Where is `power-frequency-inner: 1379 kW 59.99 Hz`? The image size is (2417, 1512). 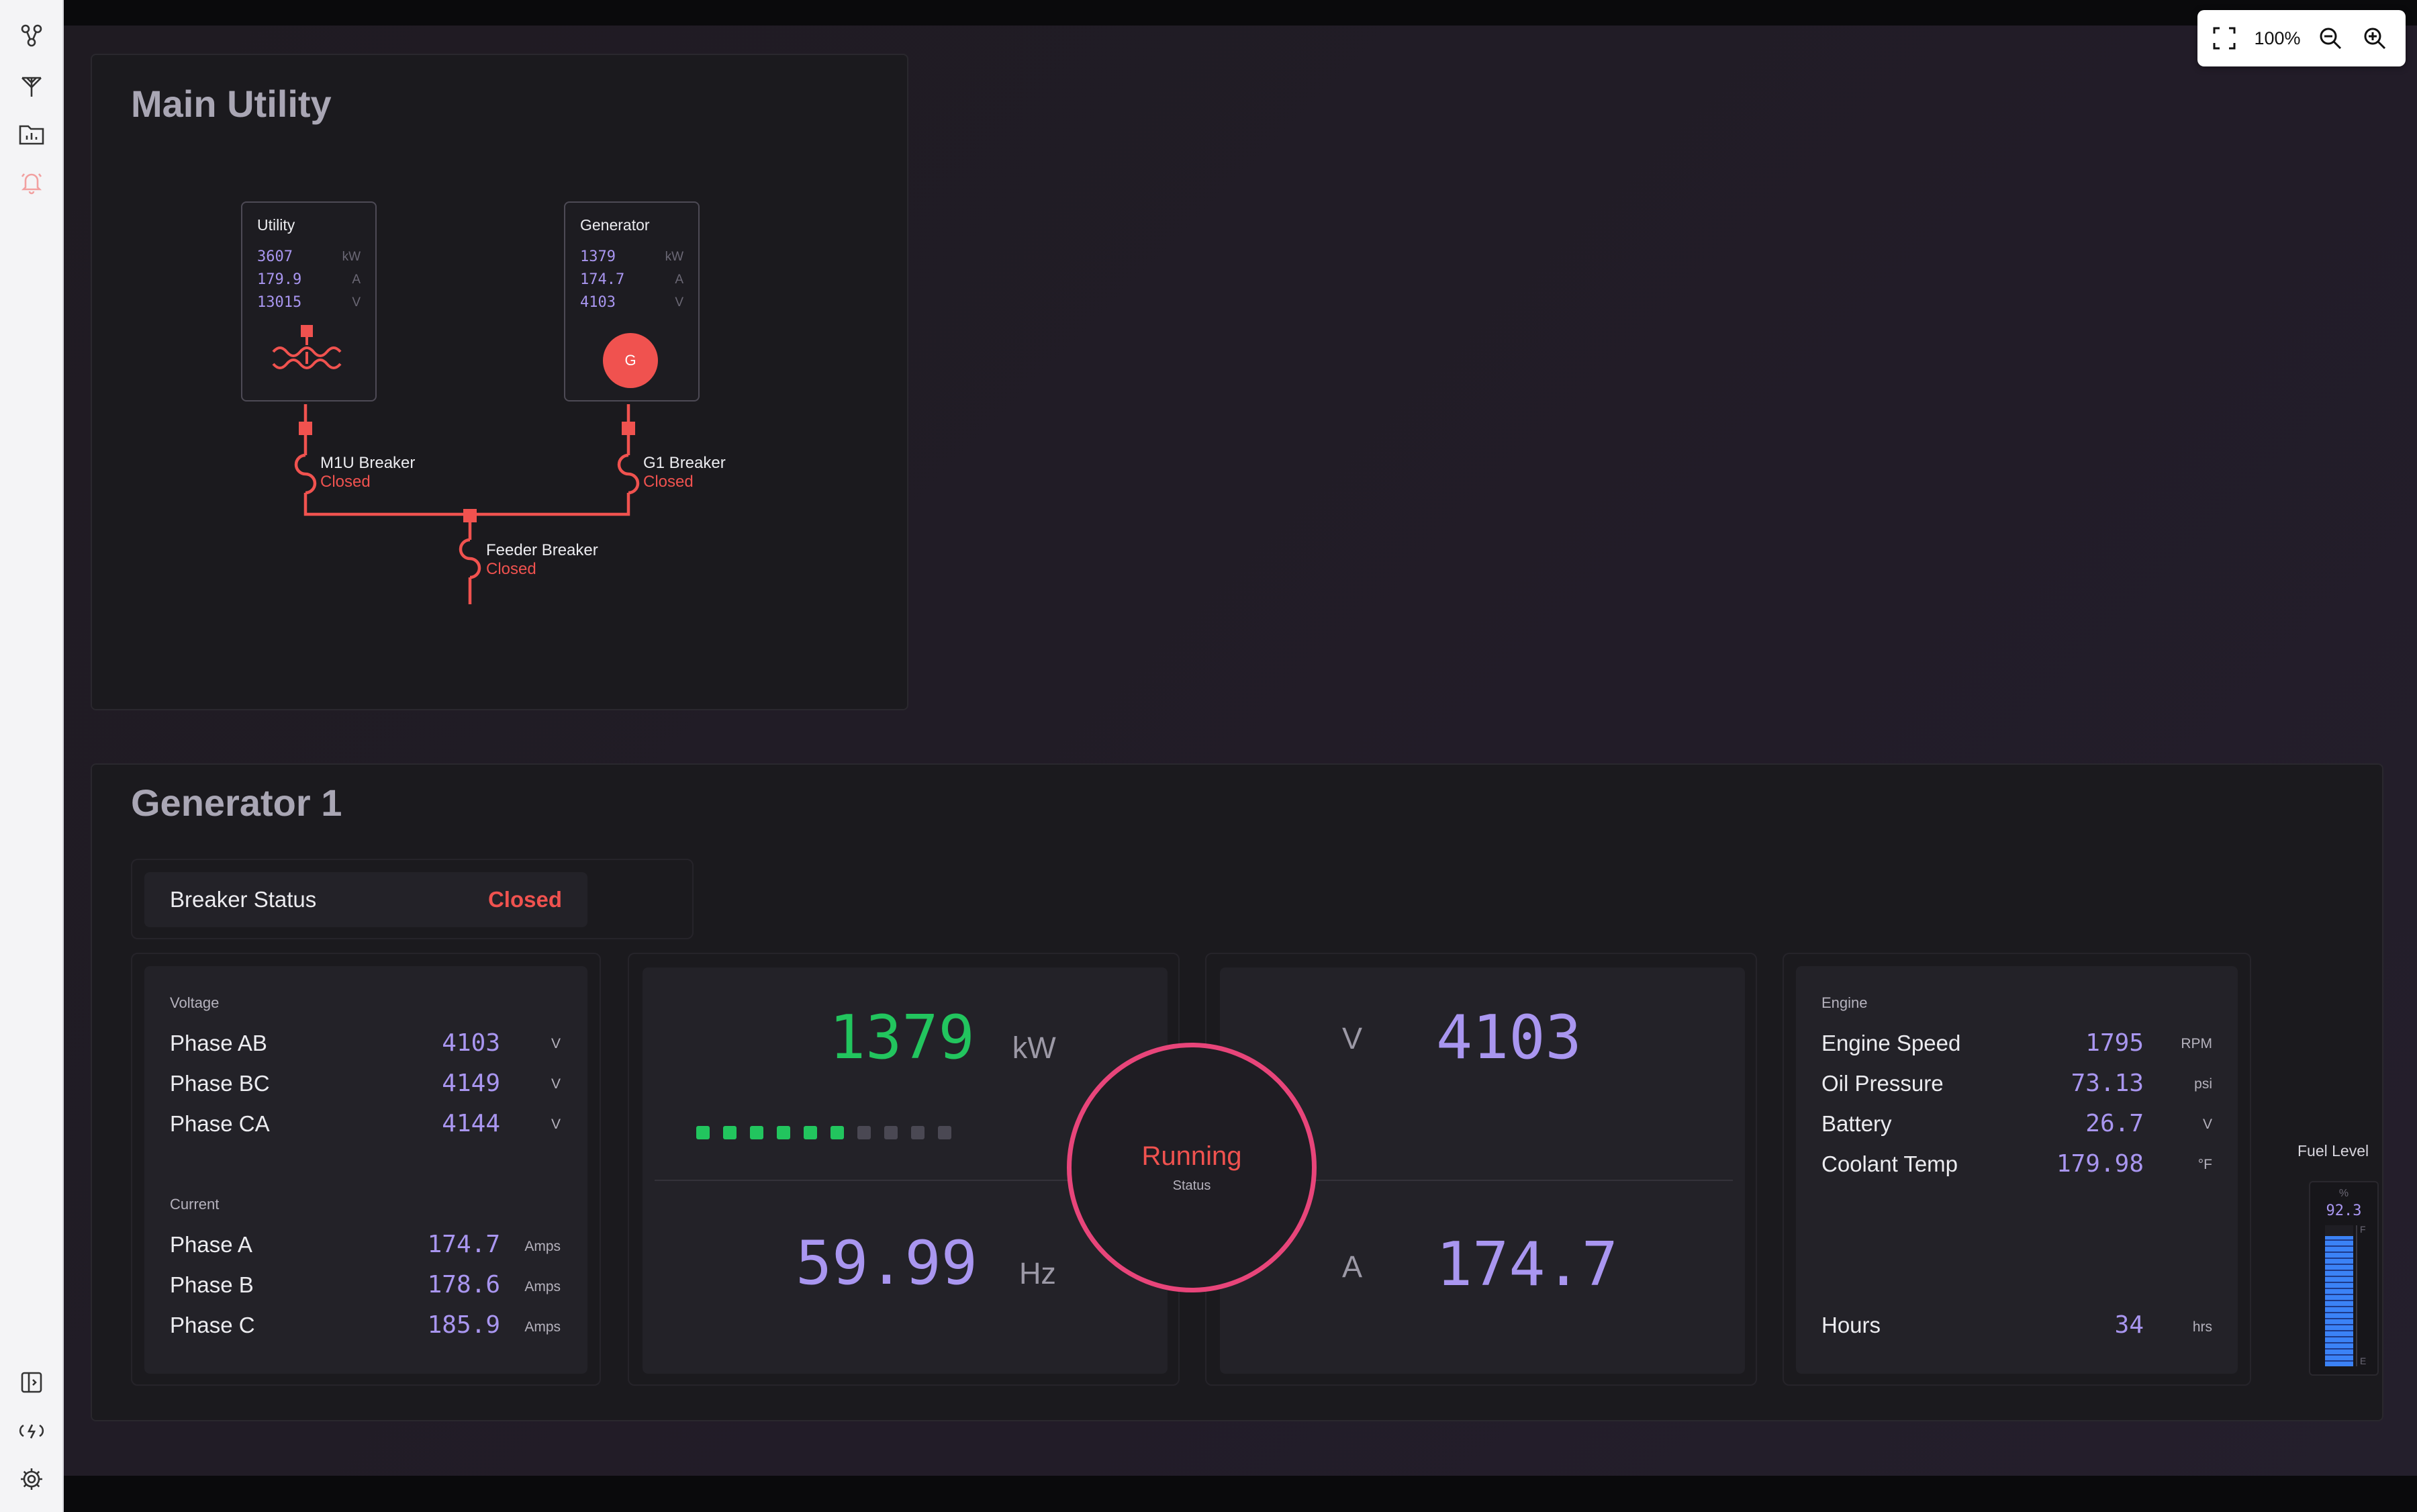
power-frequency-inner: 1379 kW 59.99 Hz is located at coordinates (906, 1170).